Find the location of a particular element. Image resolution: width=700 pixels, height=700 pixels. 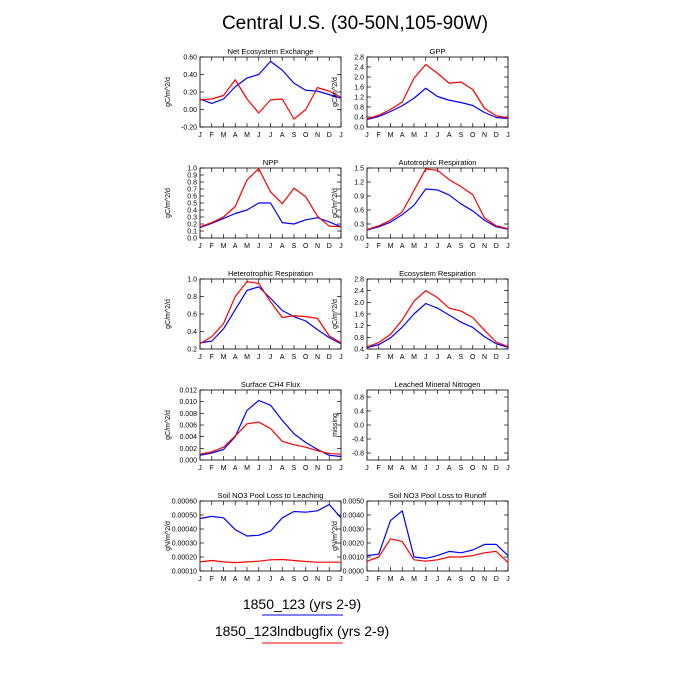

legend-label-2: 1850_123lndbugfix (yrs 2-9) is located at coordinates (302, 631).